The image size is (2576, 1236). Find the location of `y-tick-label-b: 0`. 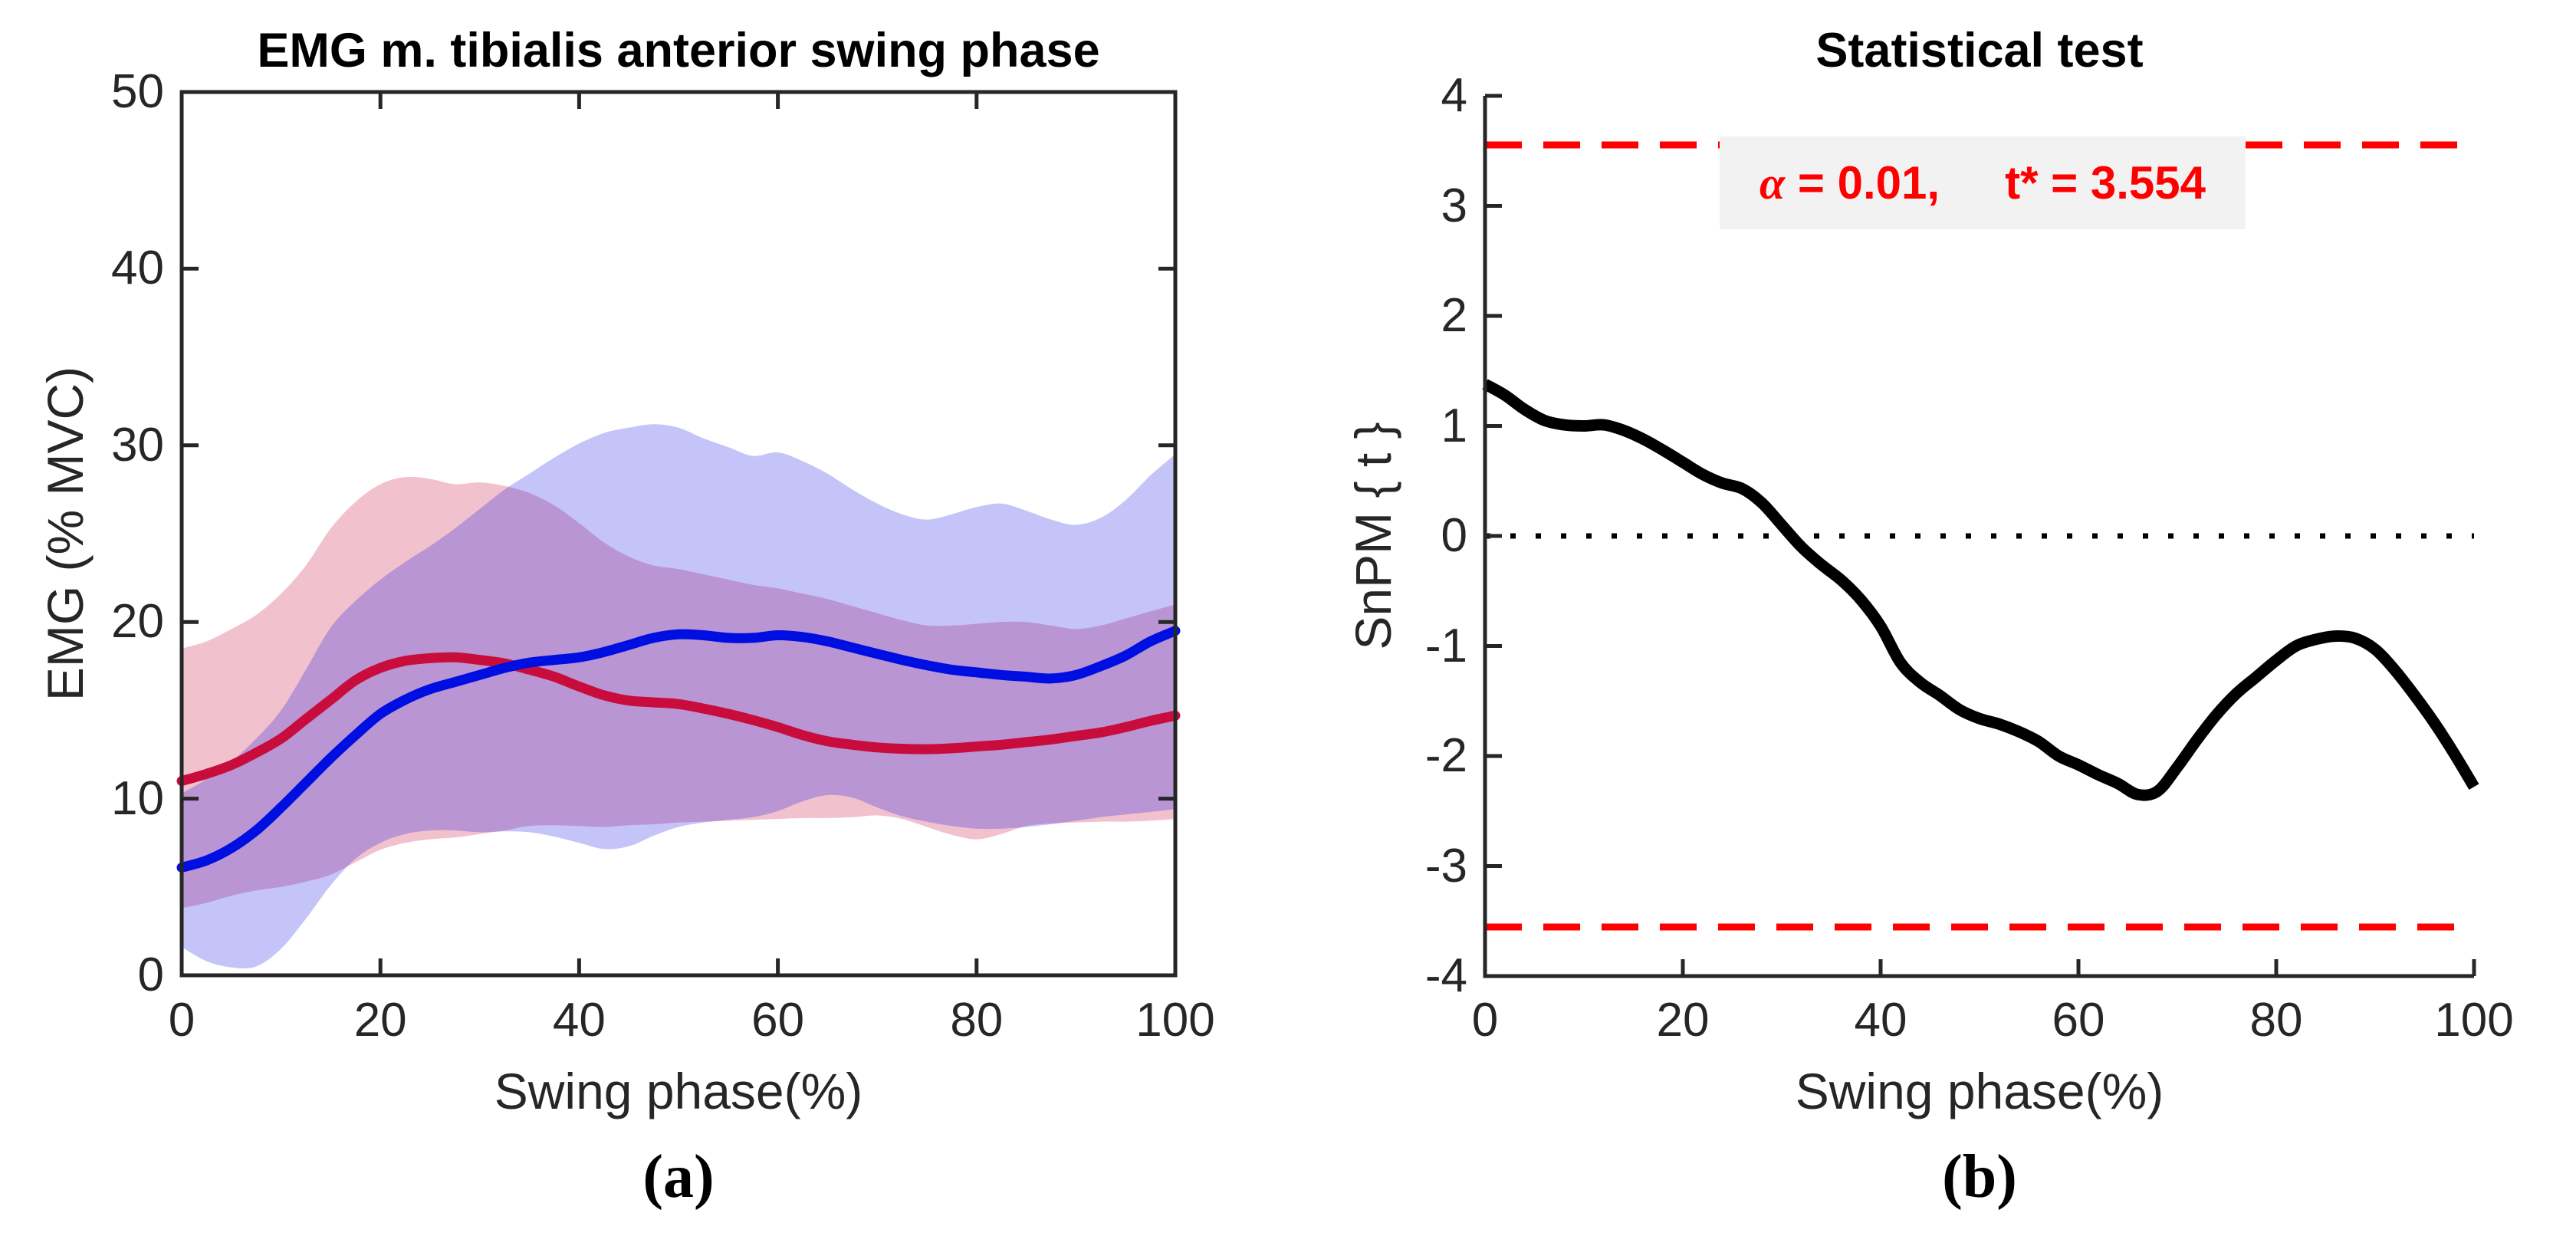

y-tick-label-b: 0 is located at coordinates (1454, 535).